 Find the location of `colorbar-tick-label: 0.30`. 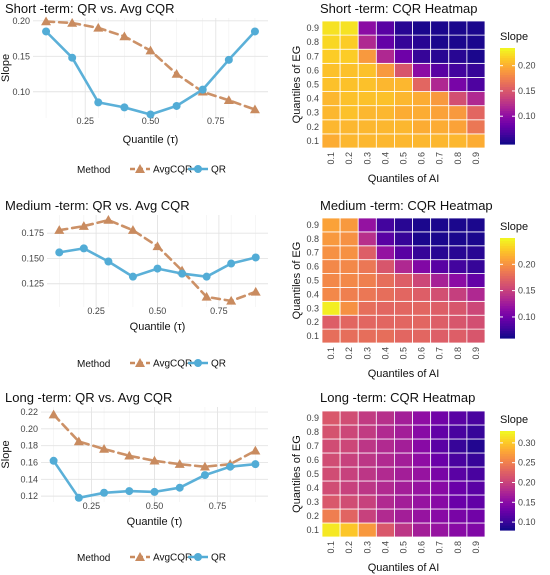

colorbar-tick-label: 0.30 is located at coordinates (527, 443).